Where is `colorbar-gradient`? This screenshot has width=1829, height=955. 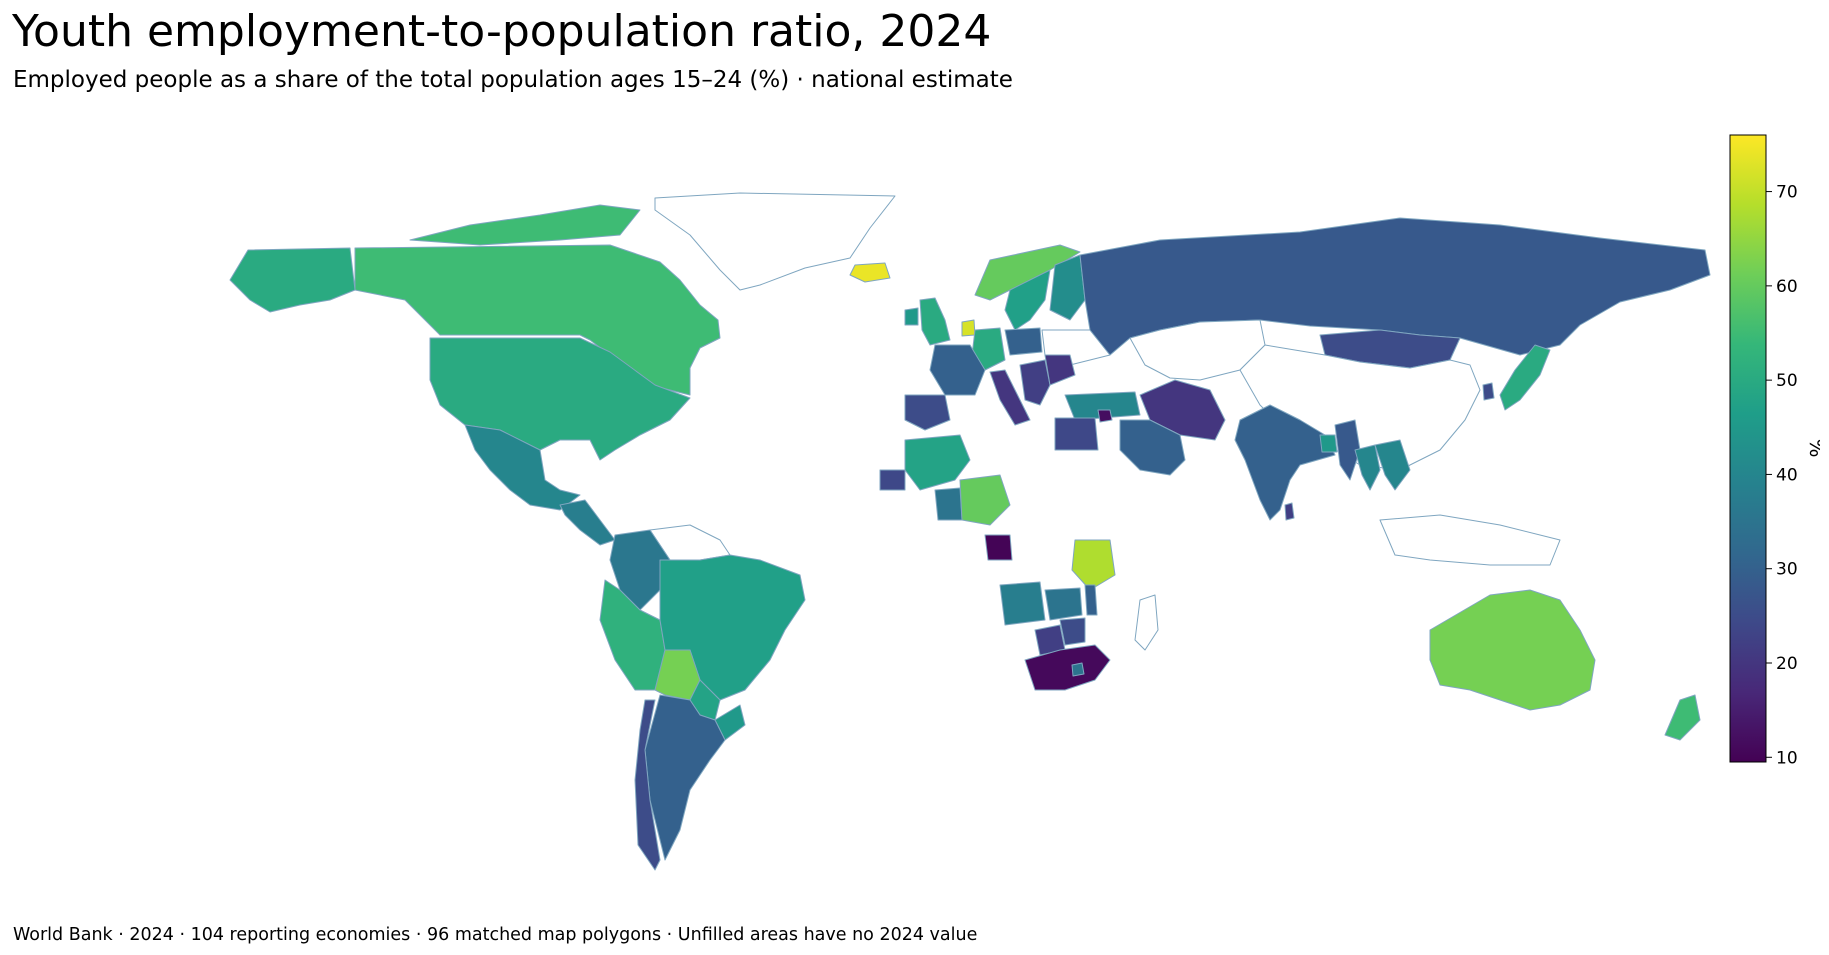 colorbar-gradient is located at coordinates (1748, 448).